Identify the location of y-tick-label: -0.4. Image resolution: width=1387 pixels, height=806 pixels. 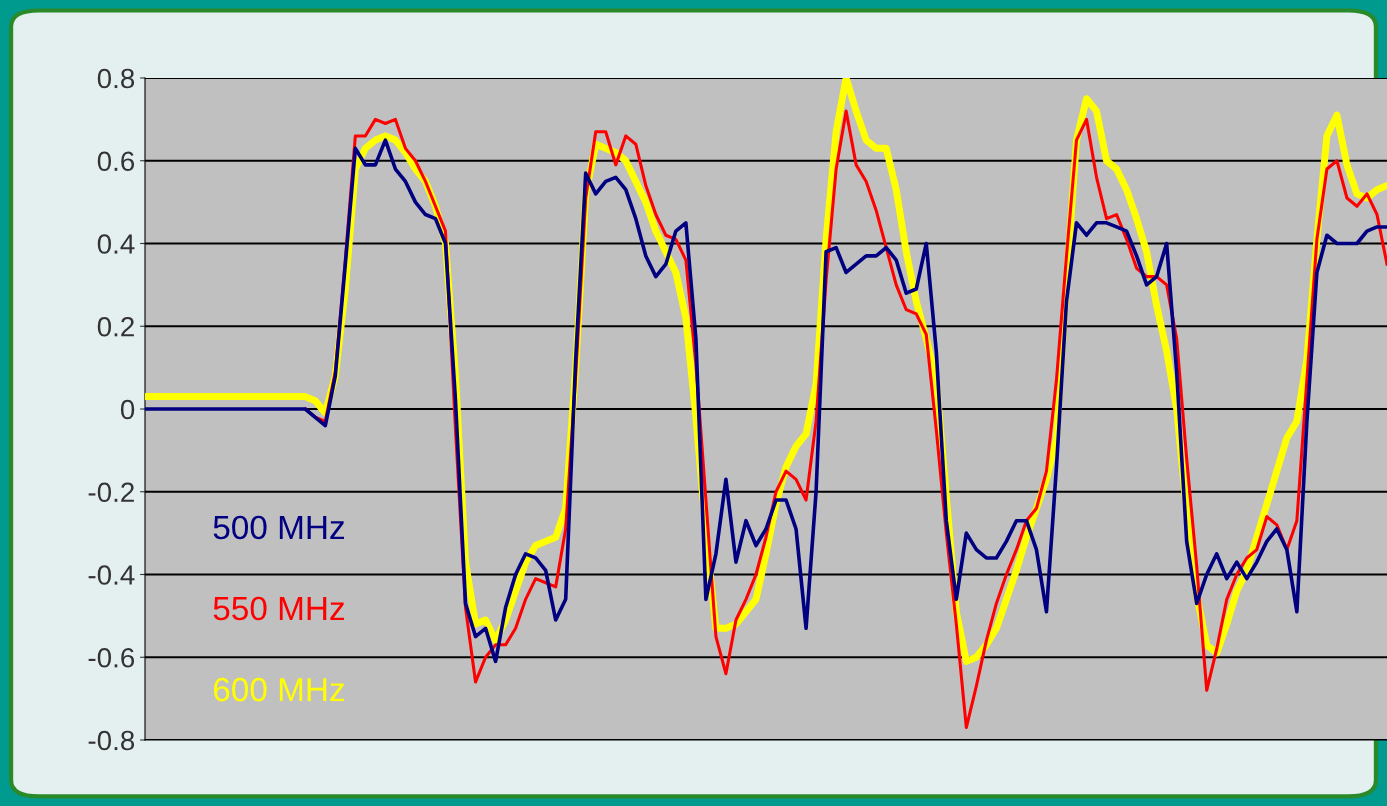
(111, 575).